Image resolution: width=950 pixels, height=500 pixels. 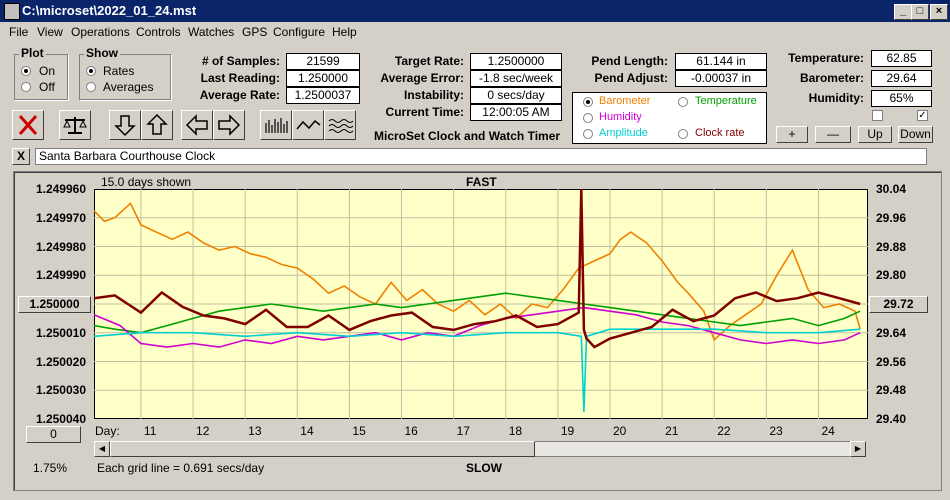 What do you see at coordinates (631, 78) in the screenshot?
I see `pend-adjust-label: Pend Adjust:` at bounding box center [631, 78].